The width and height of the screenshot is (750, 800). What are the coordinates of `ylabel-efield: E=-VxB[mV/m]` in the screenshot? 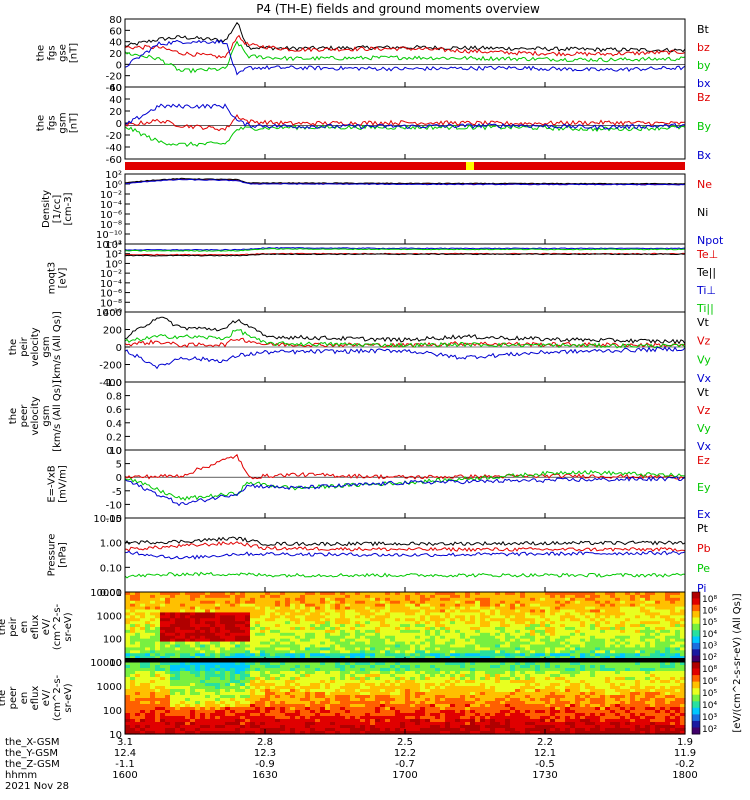 It's located at (58, 484).